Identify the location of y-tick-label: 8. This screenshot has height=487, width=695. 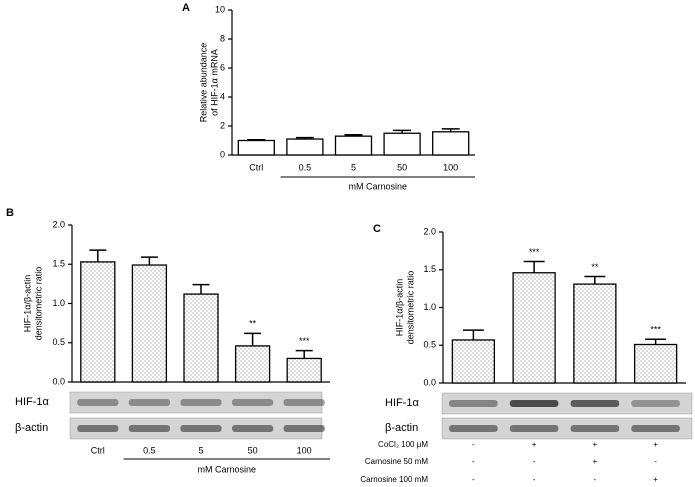
(222, 38).